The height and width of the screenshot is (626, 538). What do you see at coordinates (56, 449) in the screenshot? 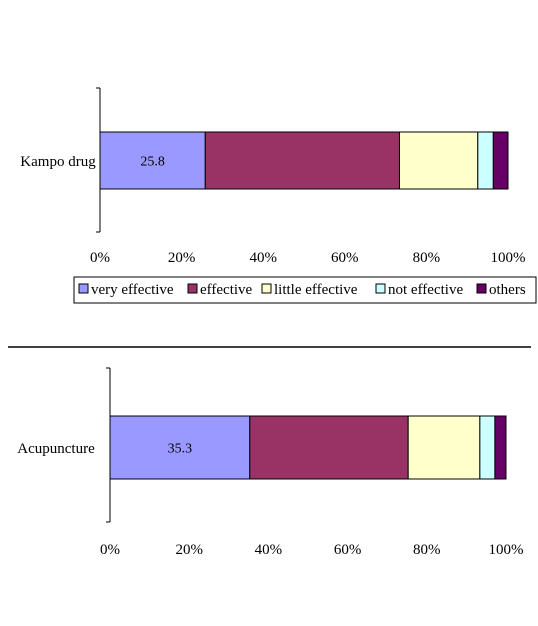
I see `category-label: Acupuncture` at bounding box center [56, 449].